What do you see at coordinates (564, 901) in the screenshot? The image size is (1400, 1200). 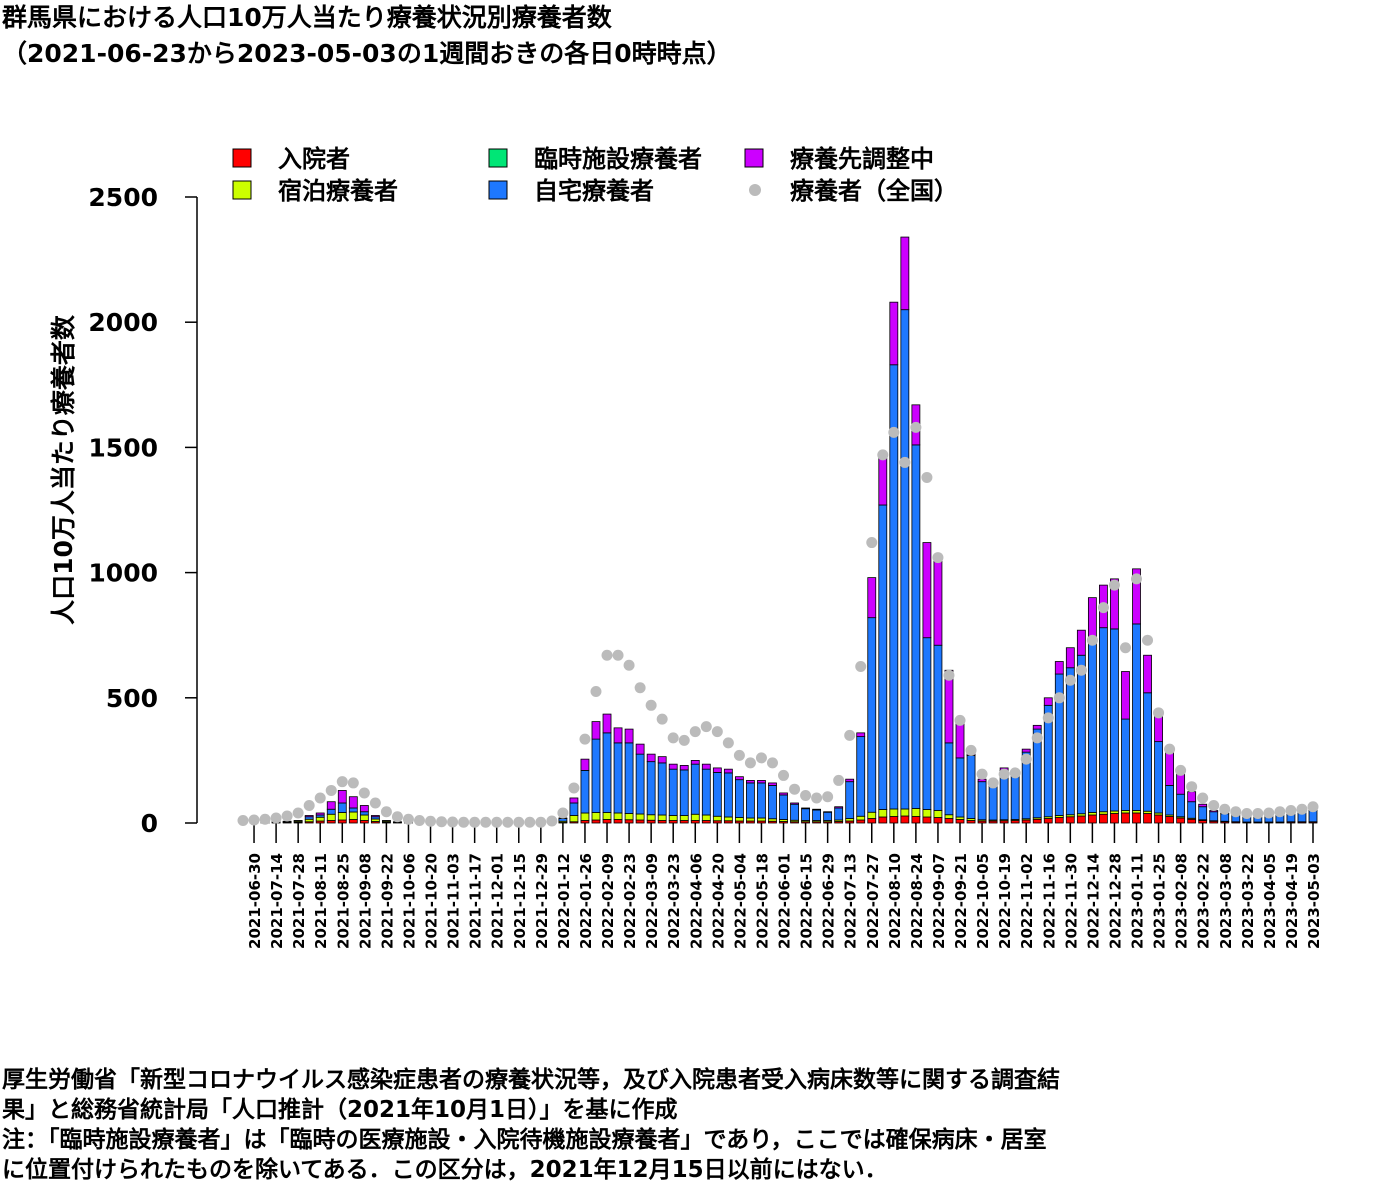 I see `x-tick-label: 2022-01-12` at bounding box center [564, 901].